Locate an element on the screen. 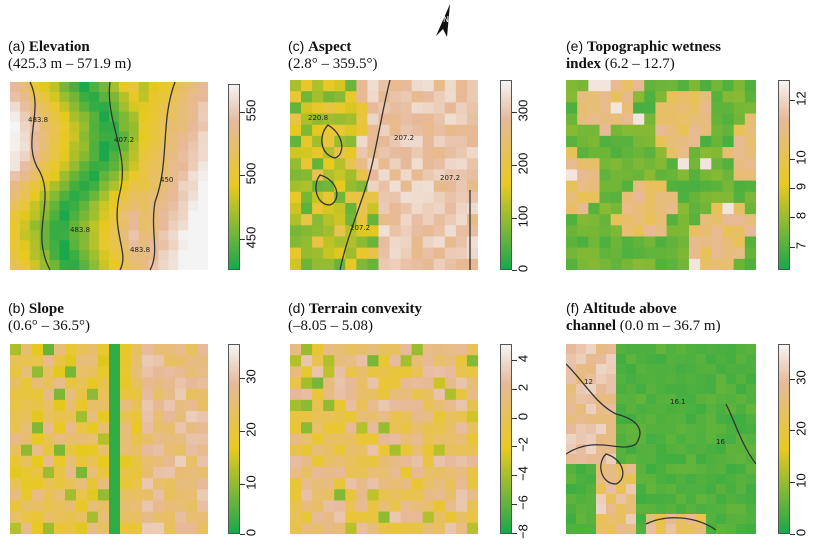 This screenshot has height=548, width=813. colorbar is located at coordinates (784, 439).